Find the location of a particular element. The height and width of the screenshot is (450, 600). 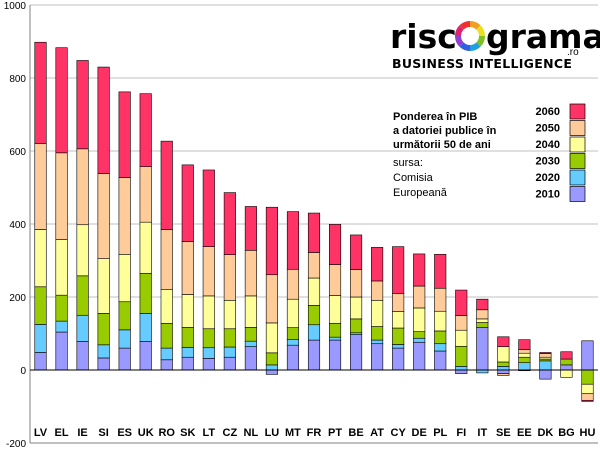

bar-segment-sk-2040 is located at coordinates (187, 311).